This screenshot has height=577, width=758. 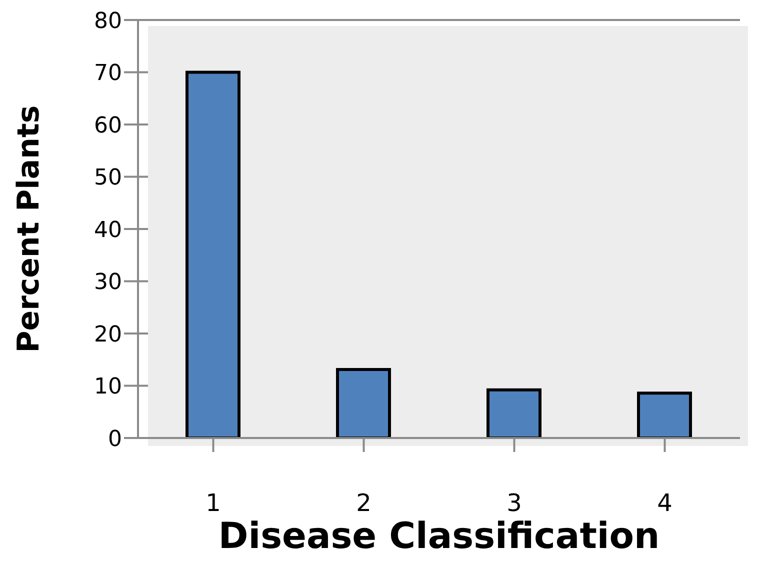 I want to click on x-tick-label: 2, so click(x=364, y=503).